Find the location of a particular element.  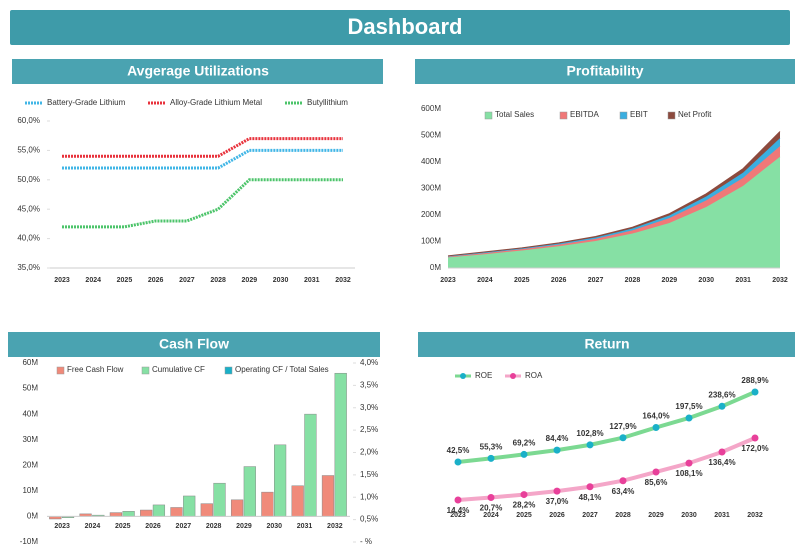

data-label: 136,4% is located at coordinates (721, 462).